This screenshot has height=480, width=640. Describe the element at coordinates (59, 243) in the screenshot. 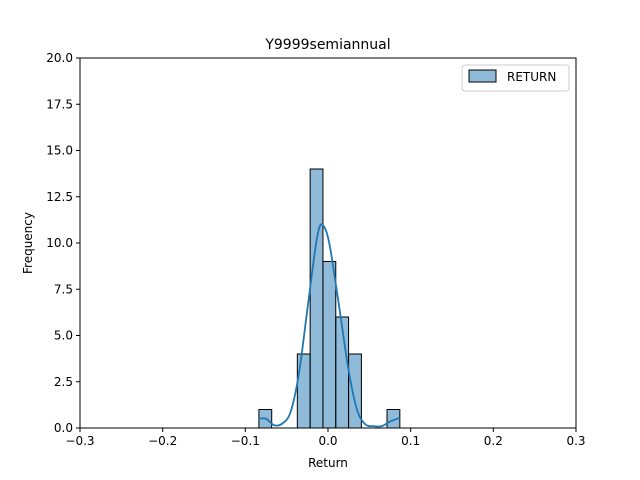

I see `y-tick-label: 10.0` at that location.